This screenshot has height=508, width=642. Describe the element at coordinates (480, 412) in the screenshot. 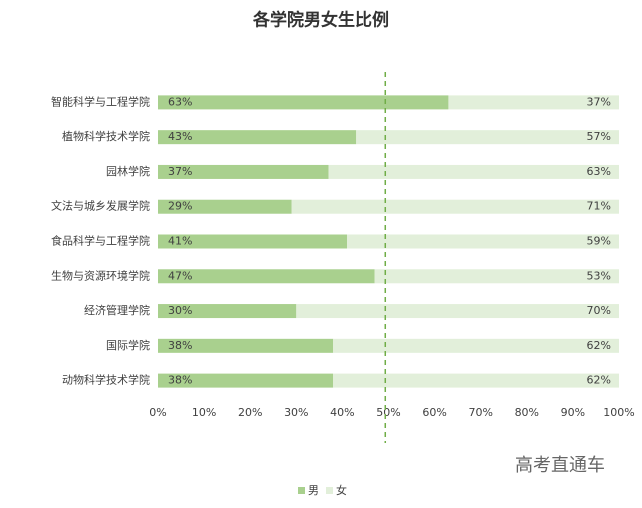

I see `x-tick-label: 70%` at that location.